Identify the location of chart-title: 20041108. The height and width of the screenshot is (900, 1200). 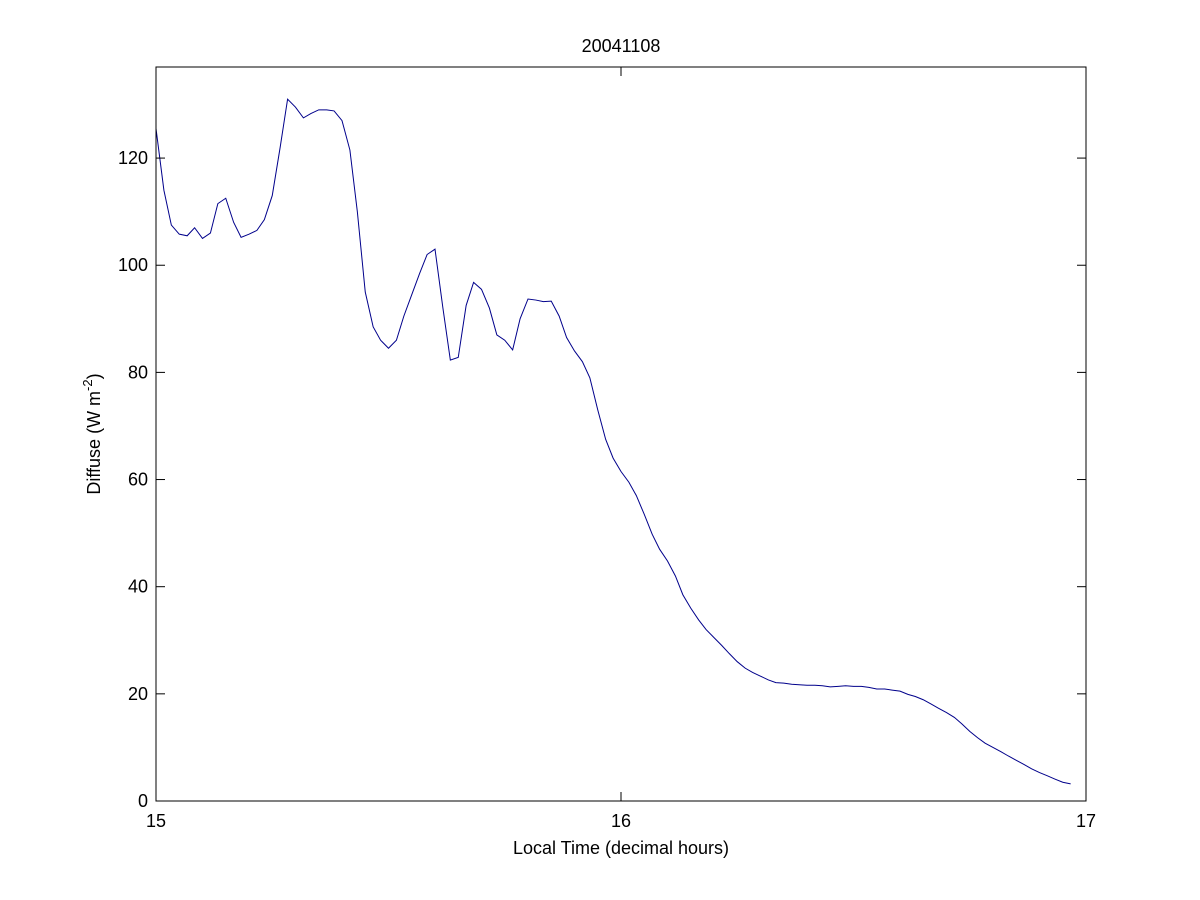
(621, 46).